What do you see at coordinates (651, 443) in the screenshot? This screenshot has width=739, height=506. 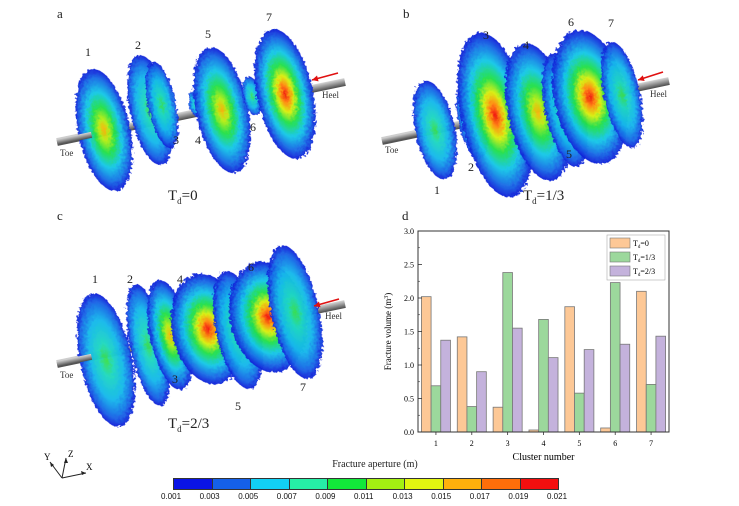 I see `x-tick-label: 7` at bounding box center [651, 443].